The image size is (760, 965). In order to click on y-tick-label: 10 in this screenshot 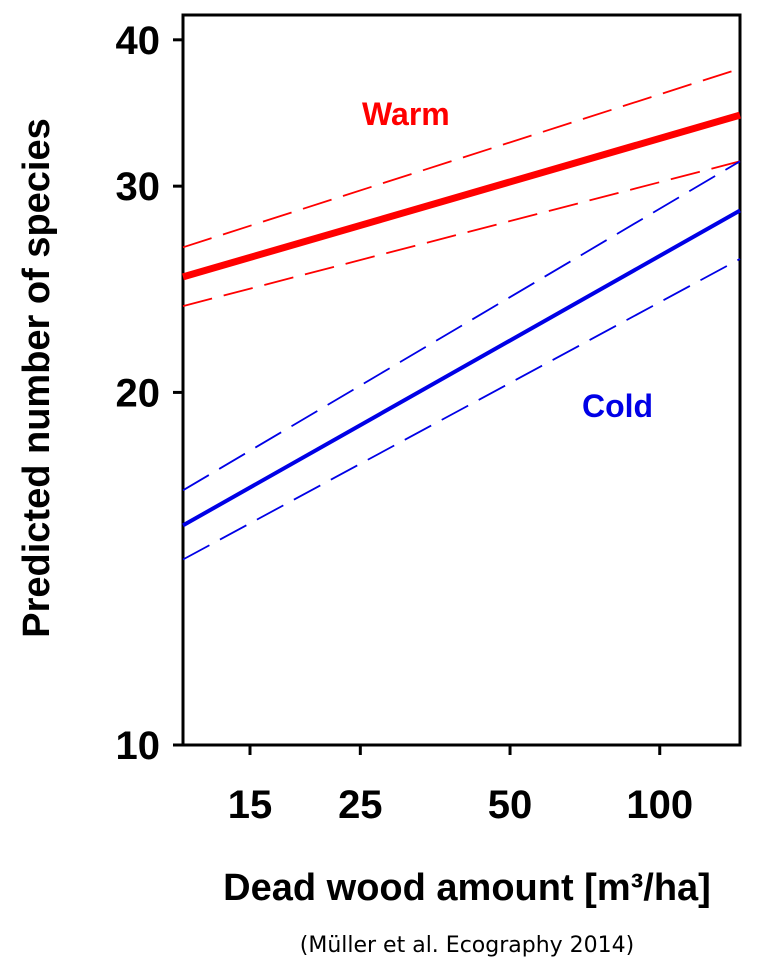, I will do `click(138, 746)`.